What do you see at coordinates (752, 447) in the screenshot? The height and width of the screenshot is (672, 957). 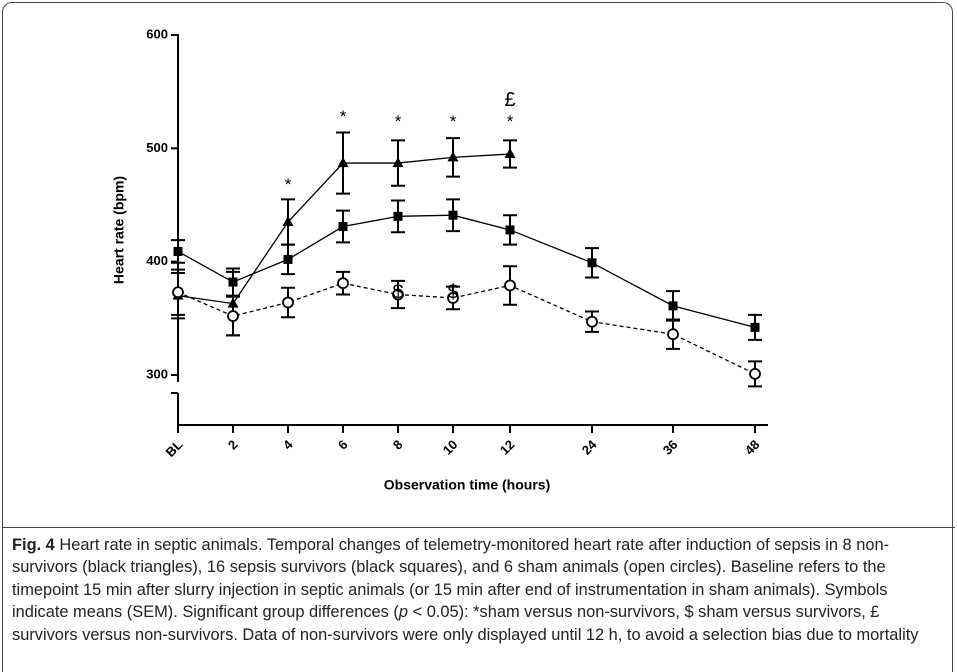 I see `x-tick-label: 48` at bounding box center [752, 447].